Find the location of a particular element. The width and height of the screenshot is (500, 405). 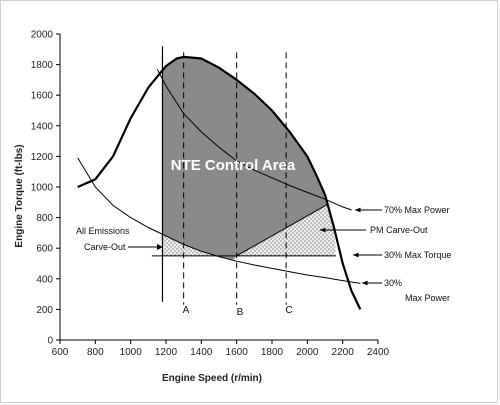

x-tick-label: 800 is located at coordinates (95, 352).